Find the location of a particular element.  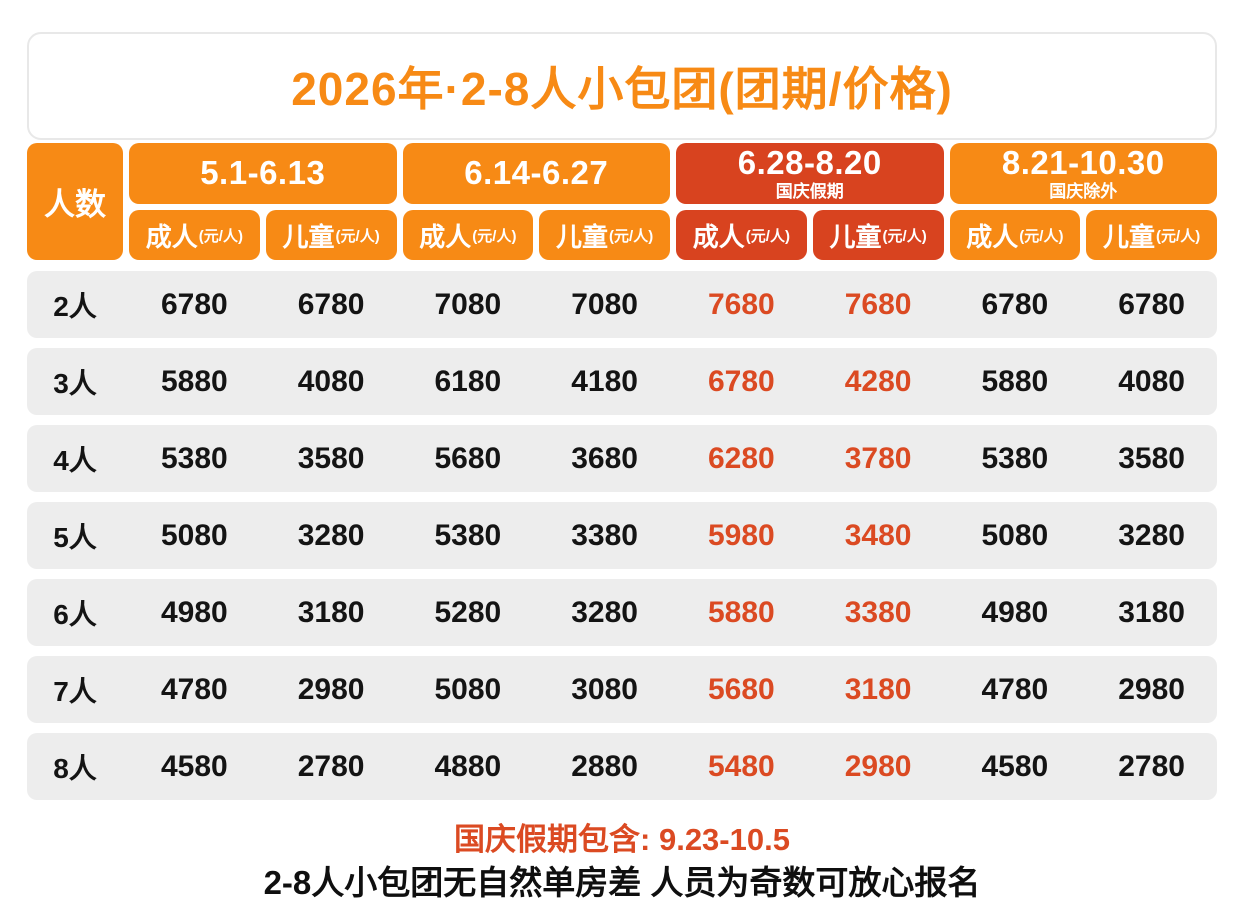

holiday-note: 国庆假期包含: 9.23-10.5 is located at coordinates (622, 839).